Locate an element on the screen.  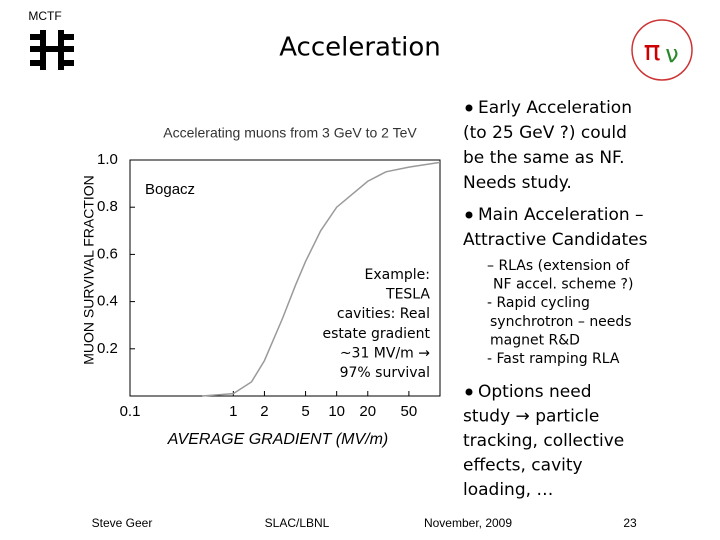
sub-bullet-text: magnet R&D is located at coordinates (535, 340).